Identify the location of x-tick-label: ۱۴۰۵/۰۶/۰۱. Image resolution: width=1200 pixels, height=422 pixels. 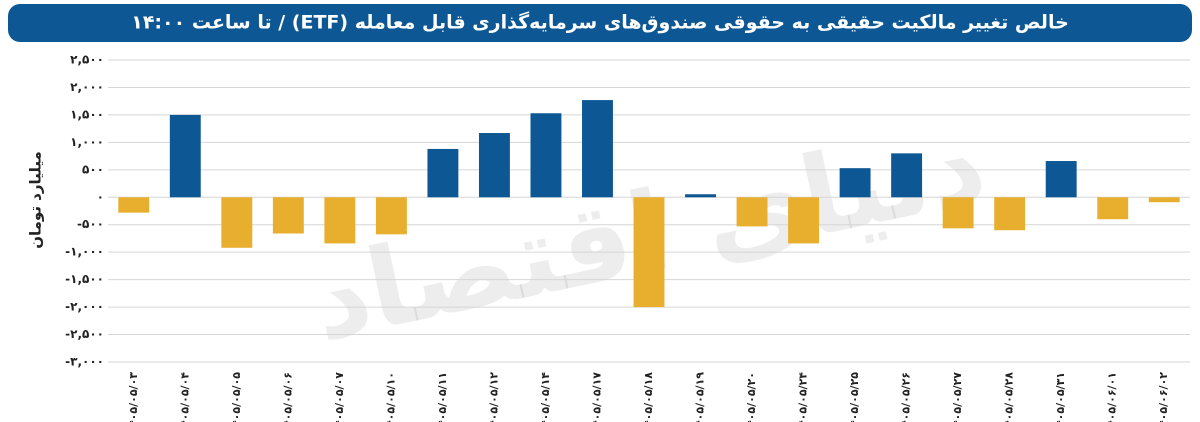
(1112, 397).